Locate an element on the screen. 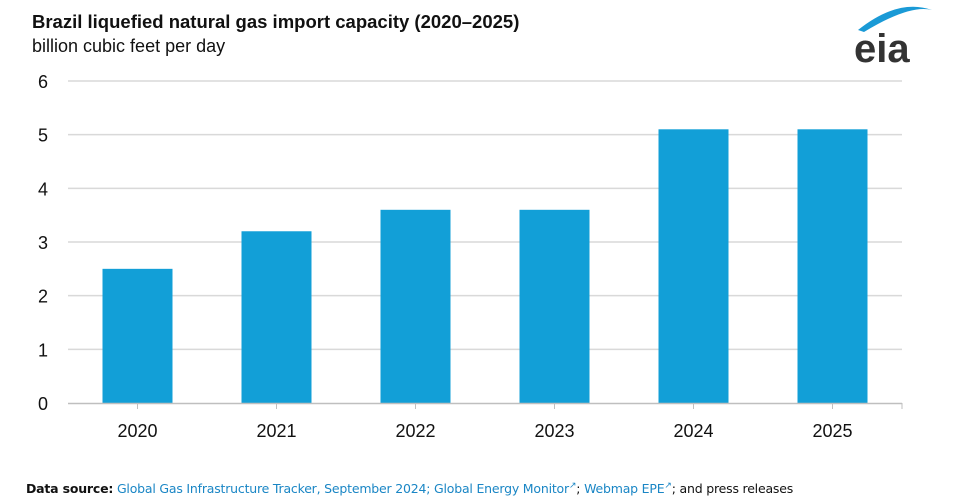 The width and height of the screenshot is (956, 503). bar-2024 is located at coordinates (693, 266).